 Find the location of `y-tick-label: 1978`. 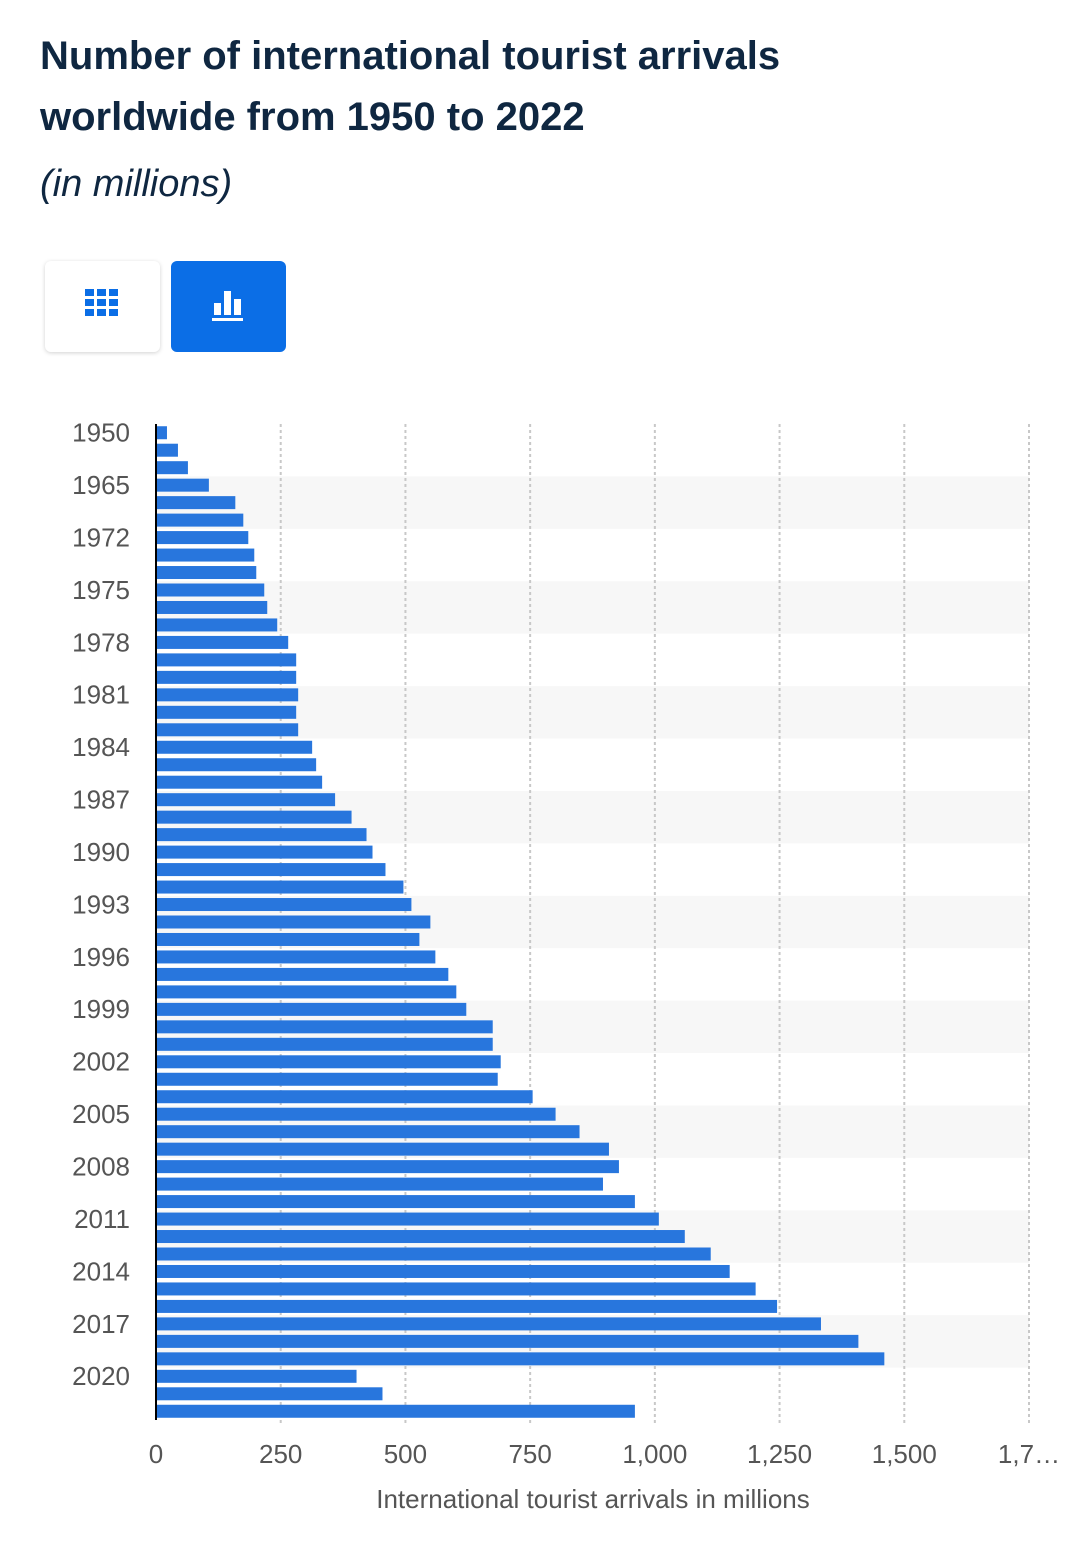

y-tick-label: 1978 is located at coordinates (101, 642).